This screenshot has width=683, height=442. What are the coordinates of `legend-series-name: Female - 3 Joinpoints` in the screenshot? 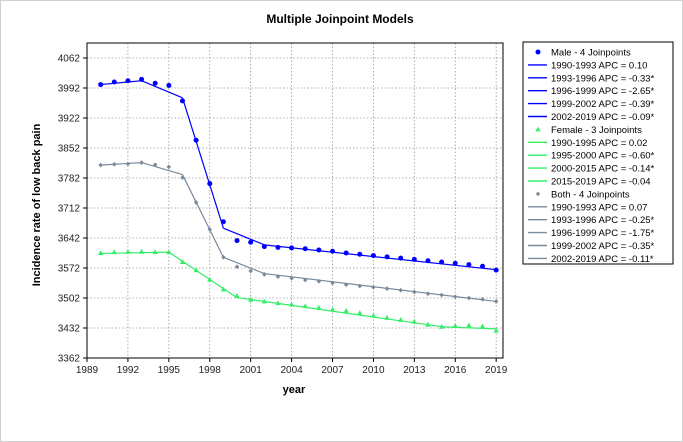 It's located at (596, 130).